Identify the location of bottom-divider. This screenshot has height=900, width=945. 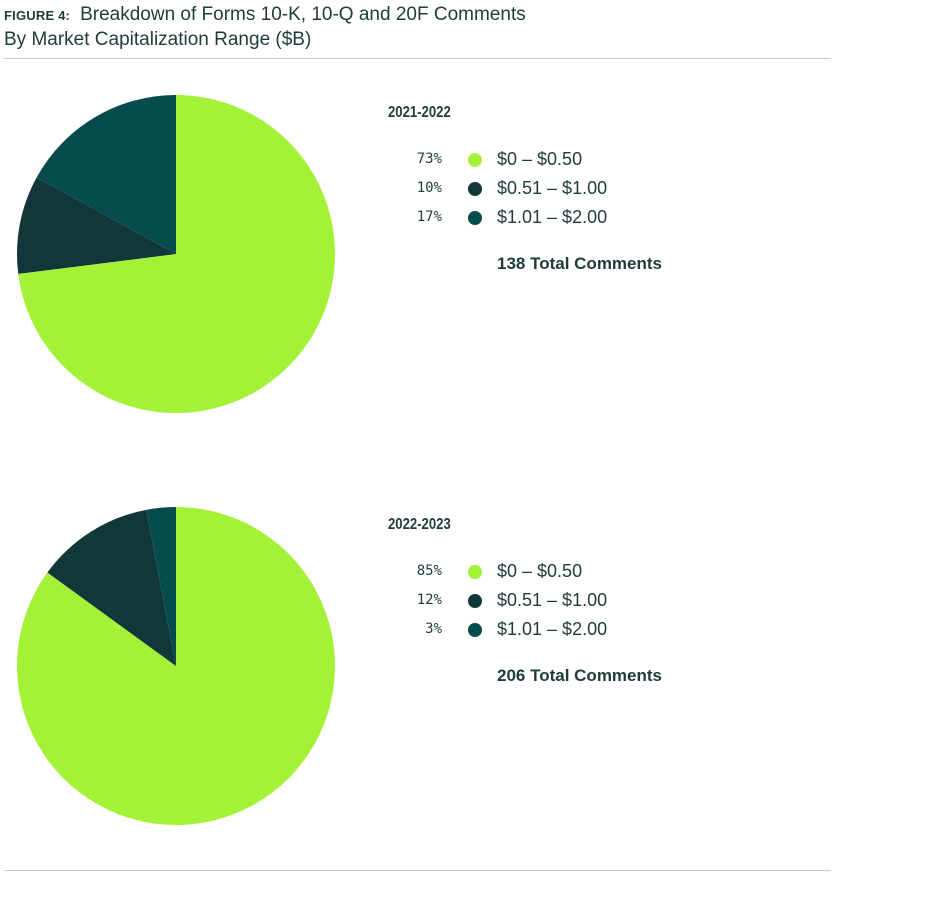
(417, 870).